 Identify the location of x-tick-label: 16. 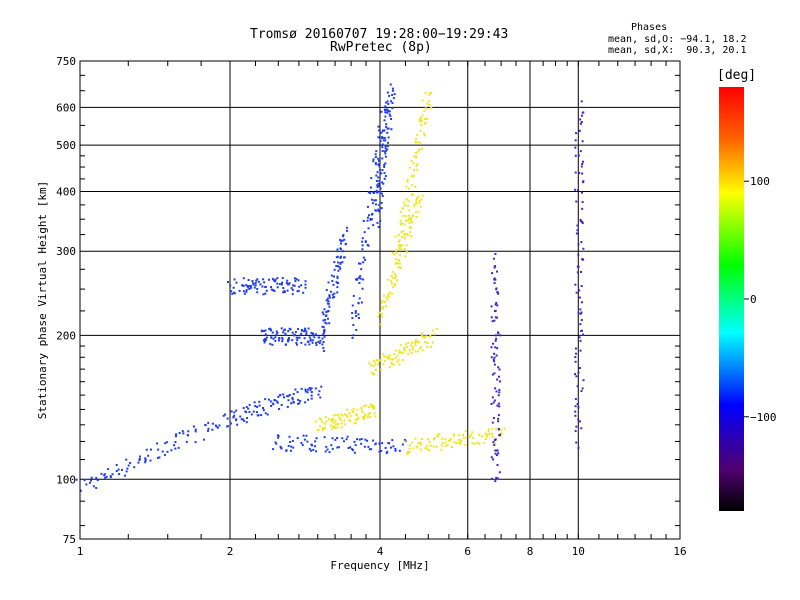
(679, 551).